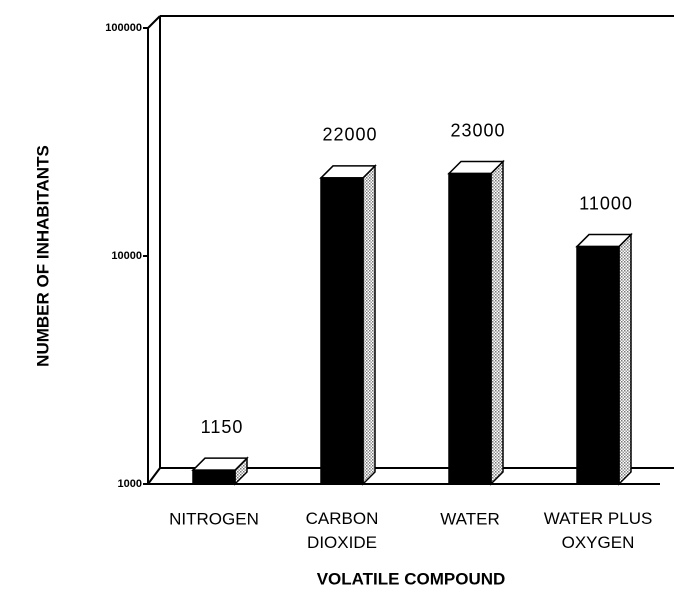 This screenshot has width=674, height=596. I want to click on y-tick-label: 10000, so click(126, 256).